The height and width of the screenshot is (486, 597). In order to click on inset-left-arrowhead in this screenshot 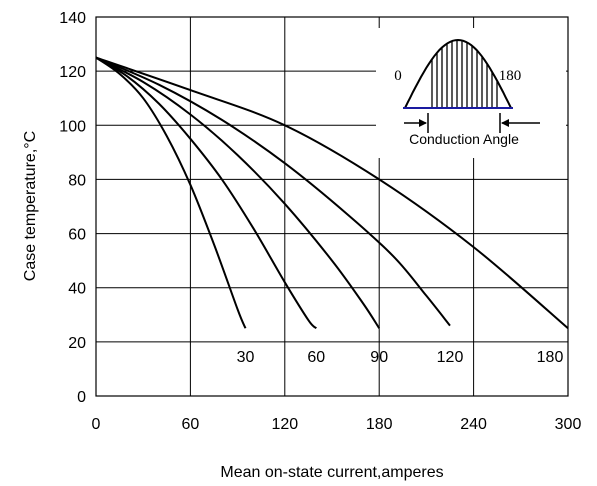, I will do `click(423, 123)`.